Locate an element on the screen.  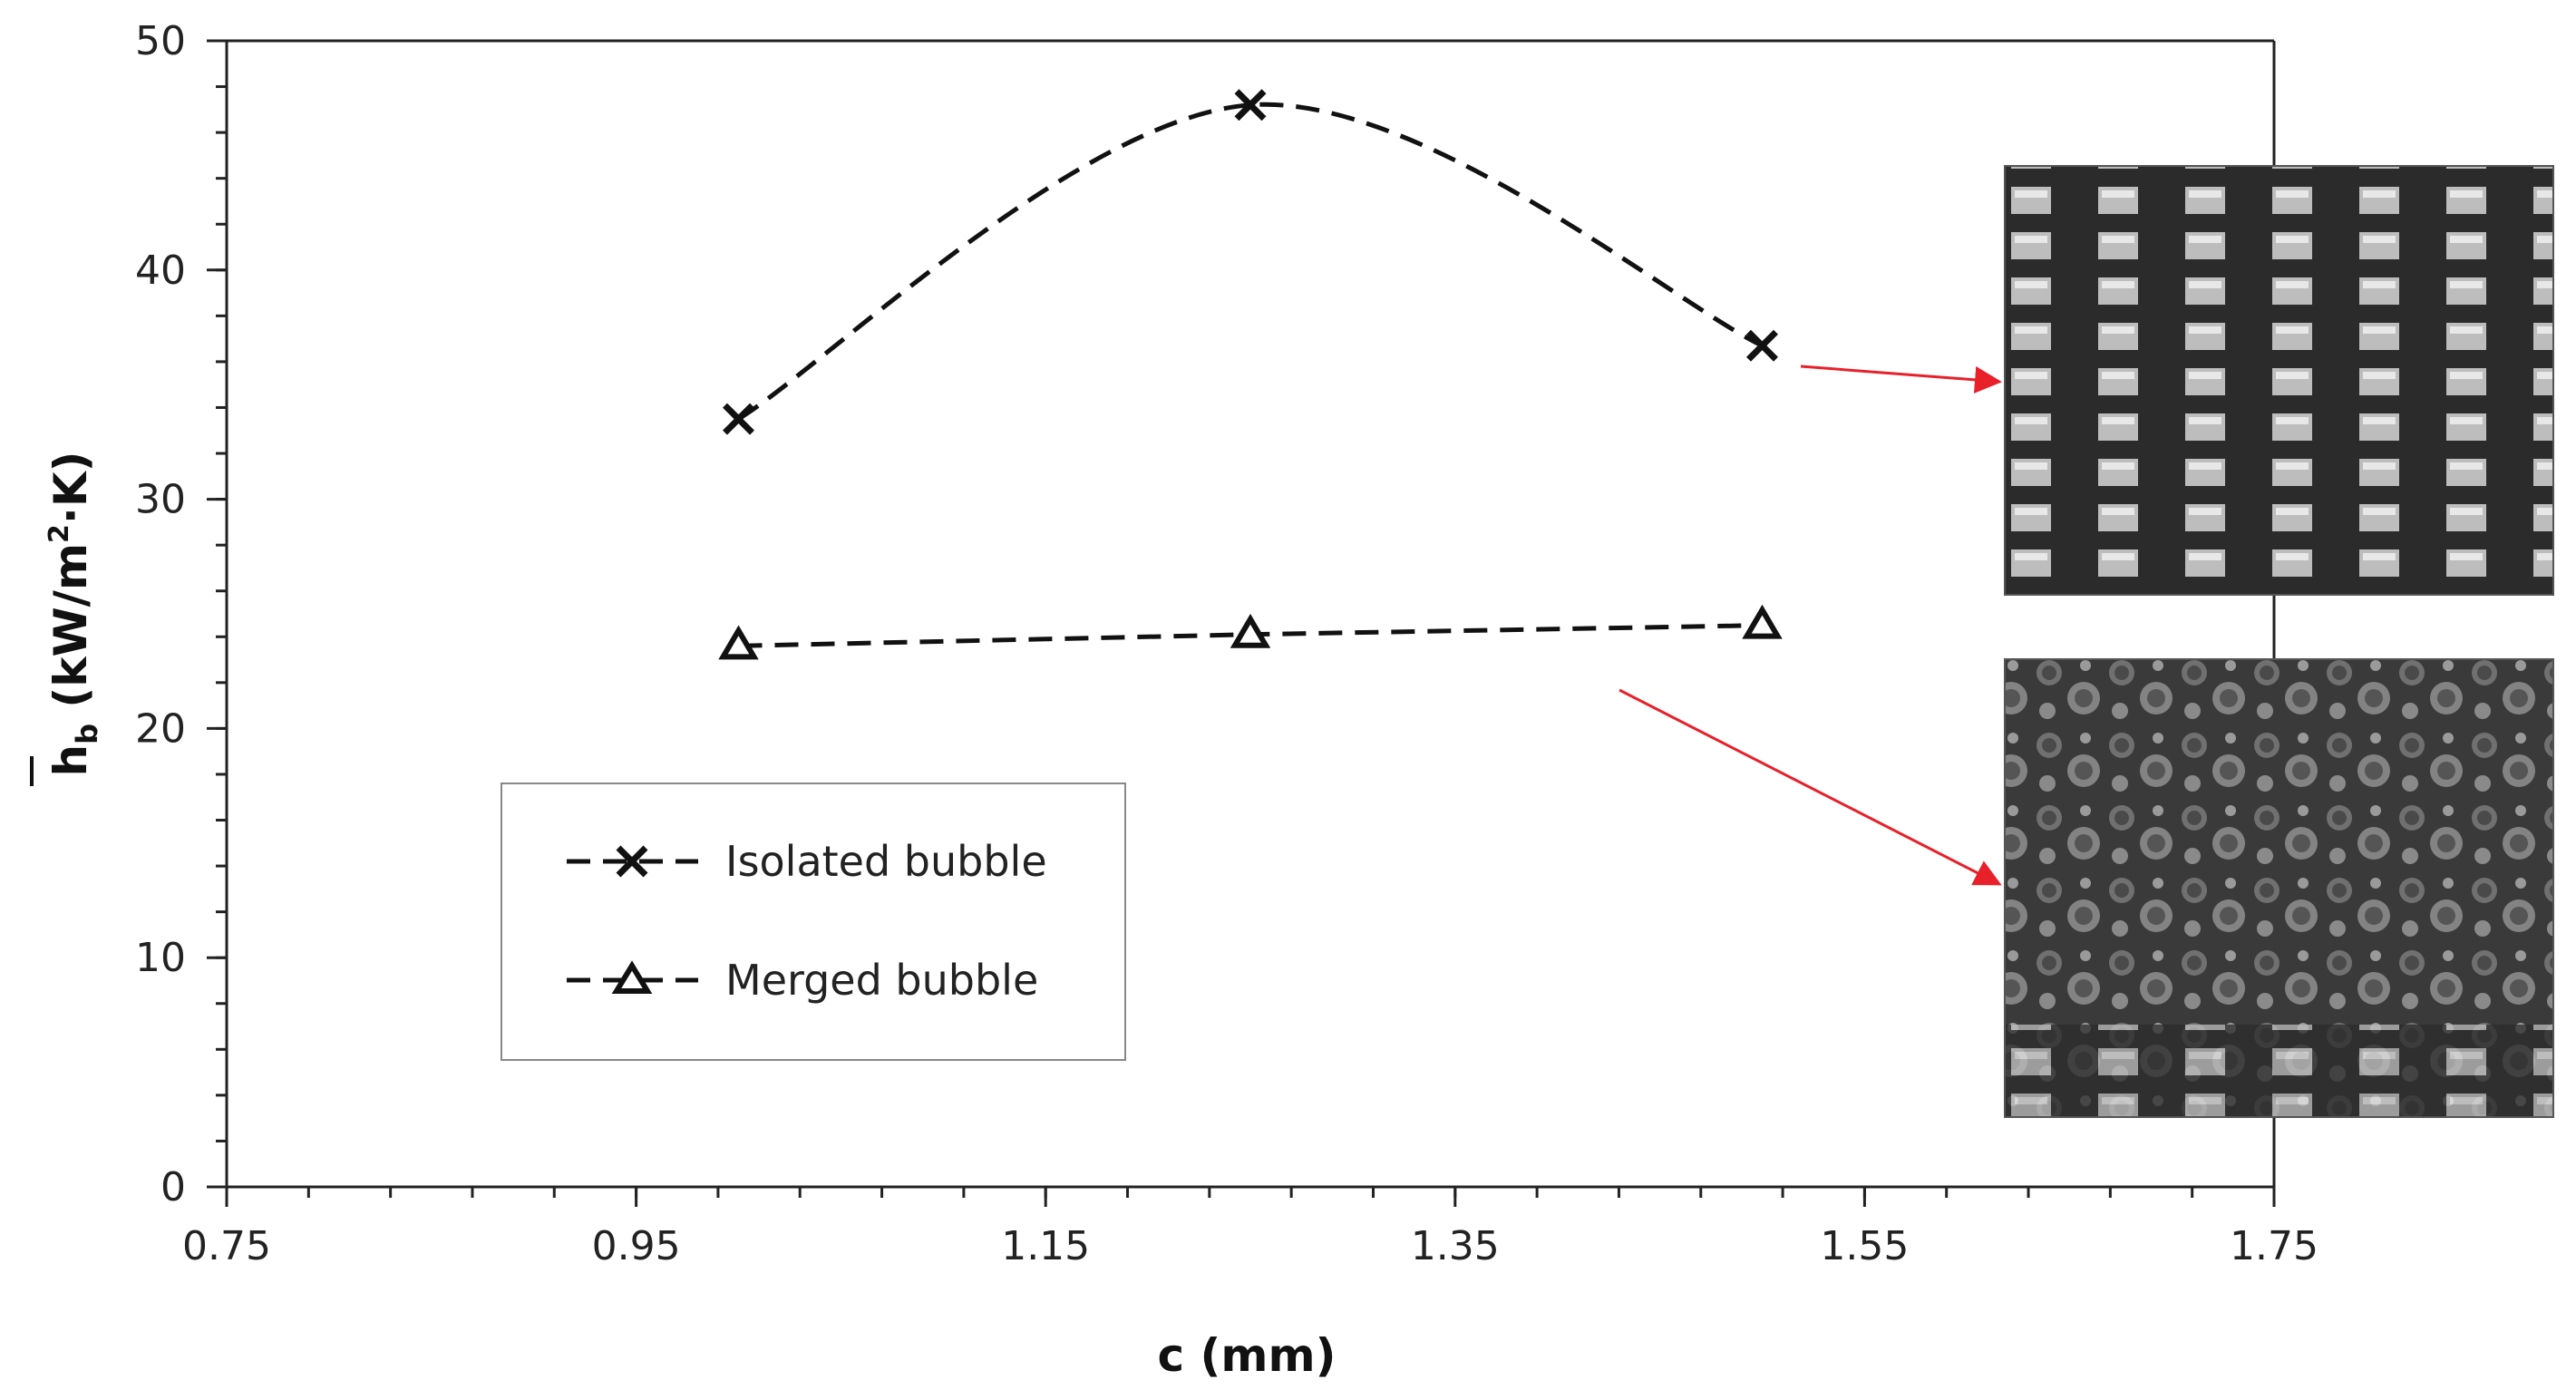
y-axis-title-units: (kW/m is located at coordinates (70, 633).